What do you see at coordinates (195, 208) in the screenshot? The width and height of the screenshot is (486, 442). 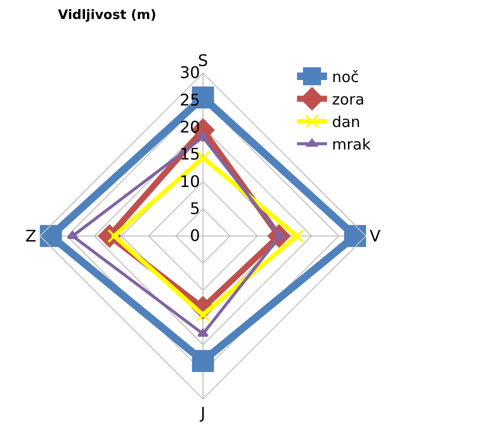 I see `y-tick-label: 5` at bounding box center [195, 208].